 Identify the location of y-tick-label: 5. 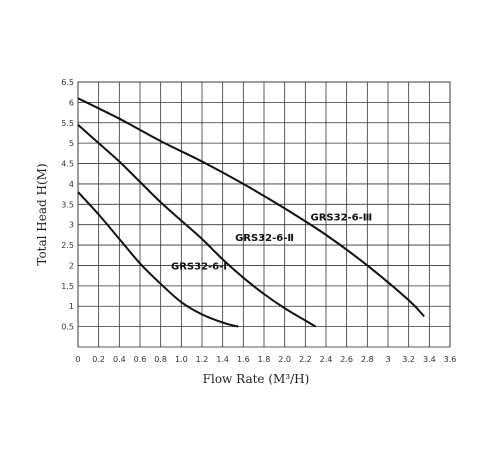
(71, 143).